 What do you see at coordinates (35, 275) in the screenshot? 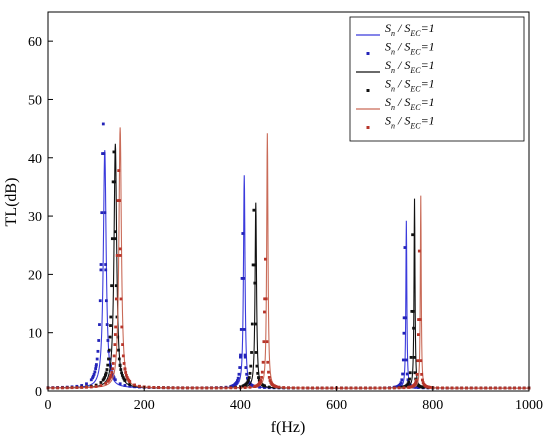
I see `y-tick-label-20: 20` at bounding box center [35, 275].